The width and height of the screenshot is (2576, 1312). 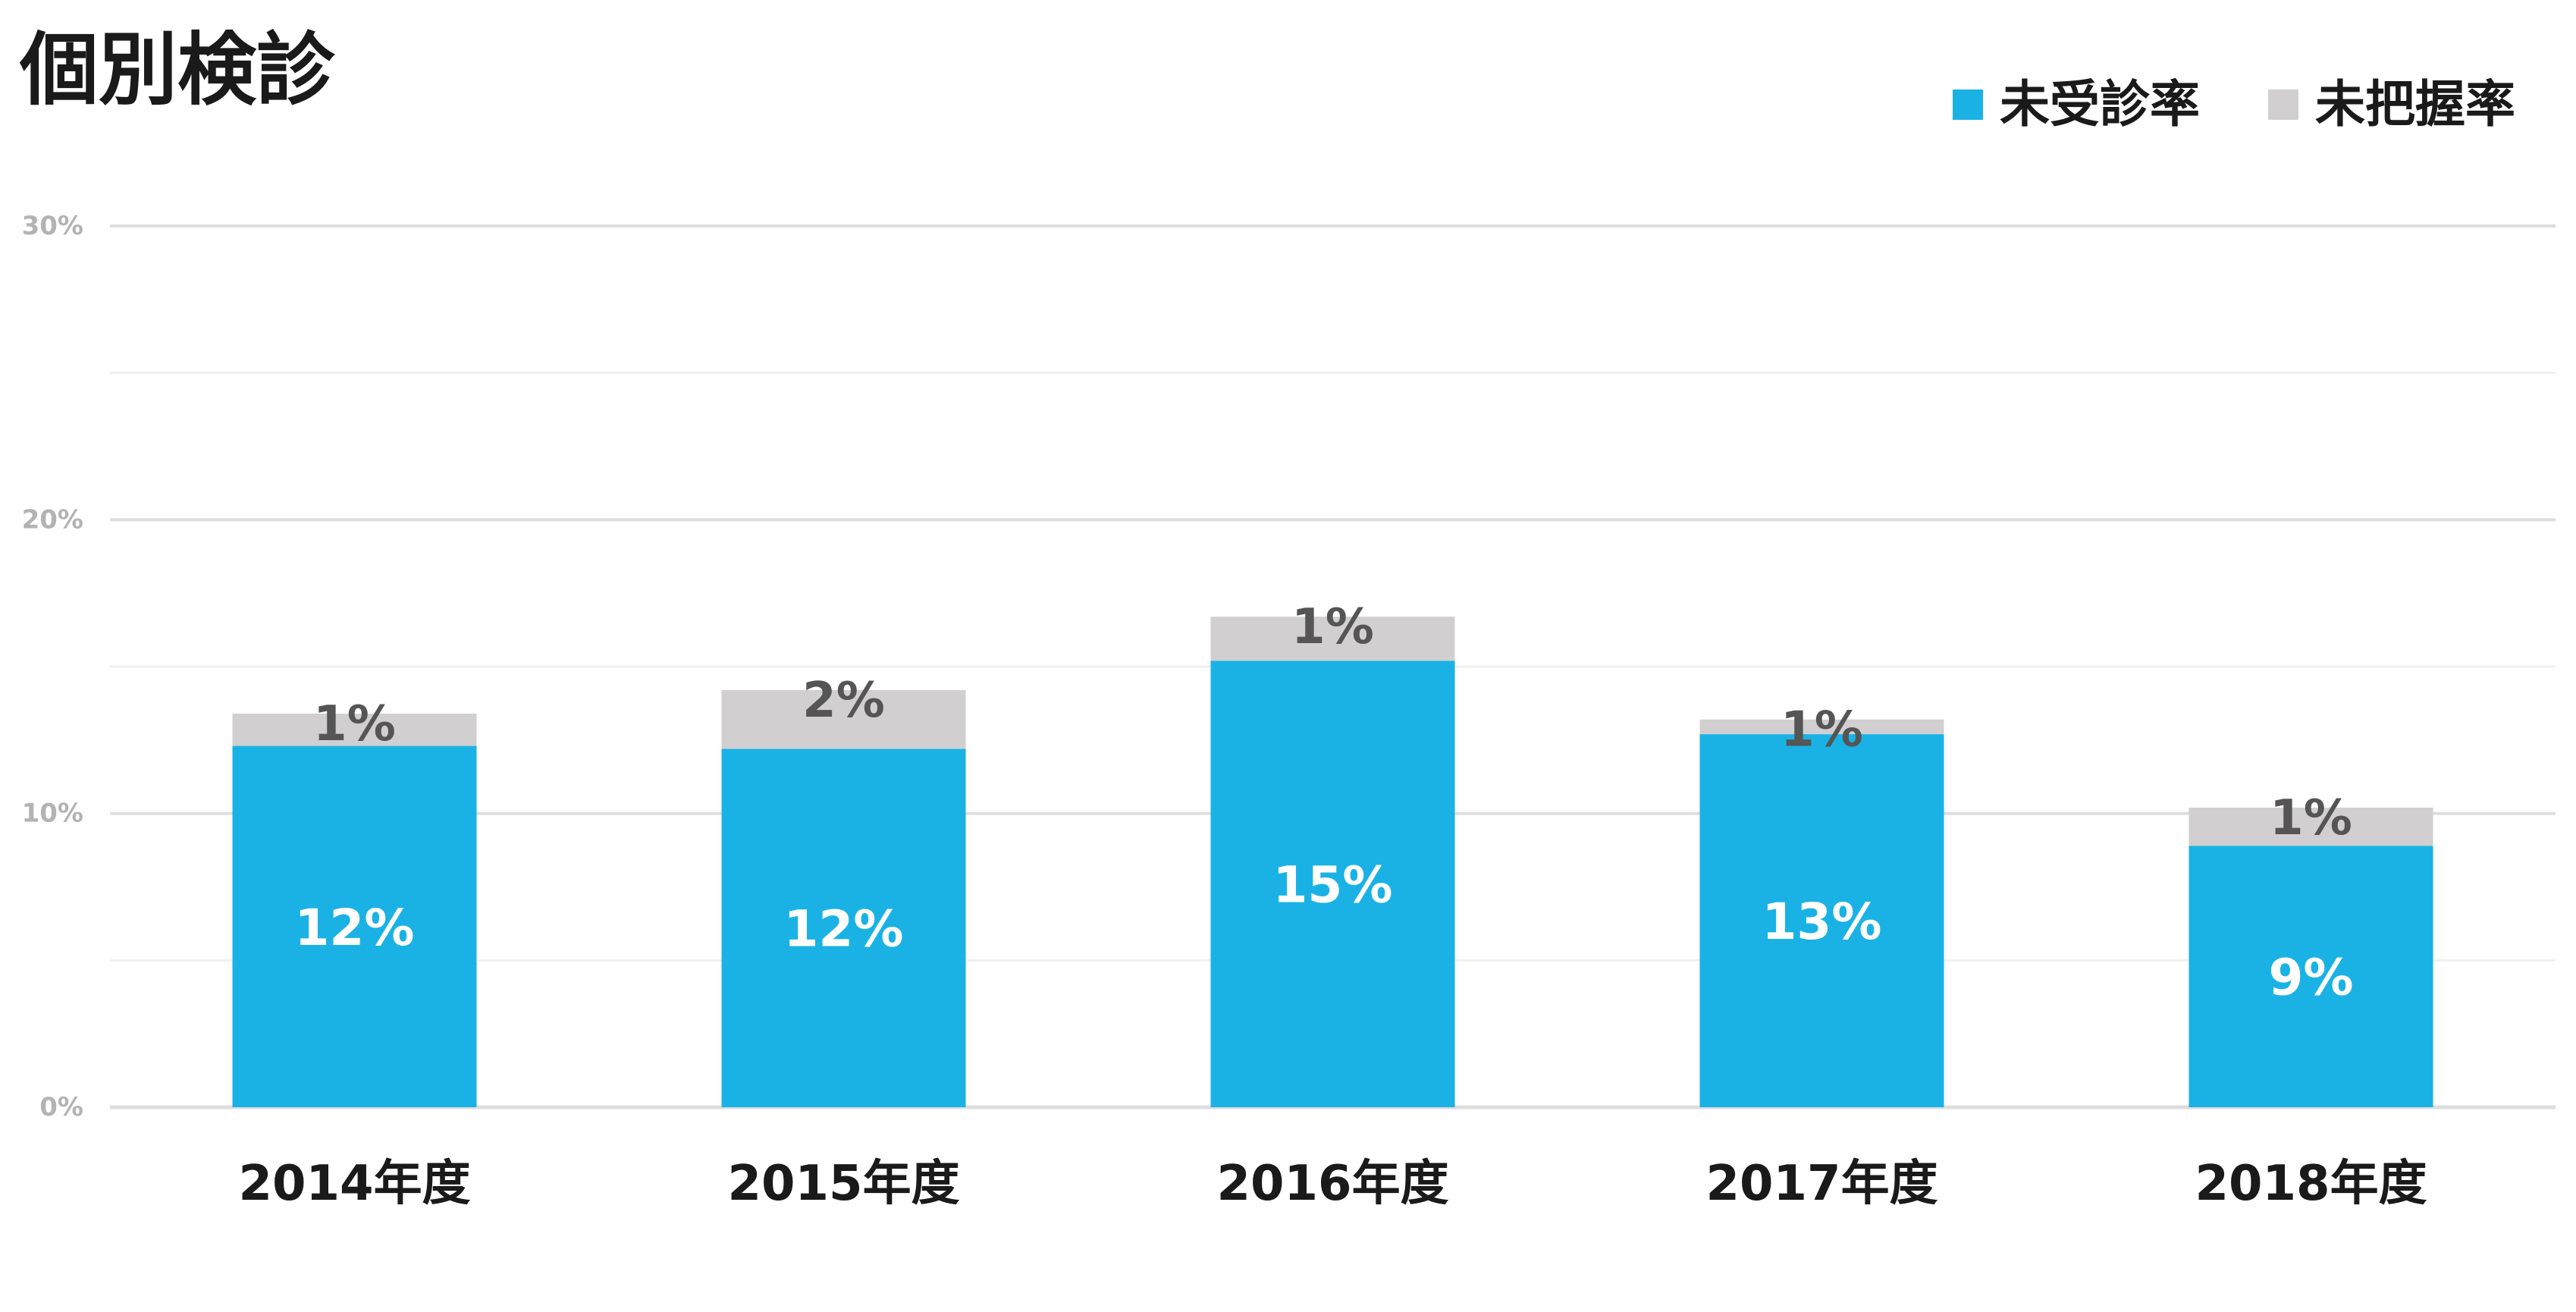 What do you see at coordinates (354, 1184) in the screenshot?
I see `x-category-label: 2014年度` at bounding box center [354, 1184].